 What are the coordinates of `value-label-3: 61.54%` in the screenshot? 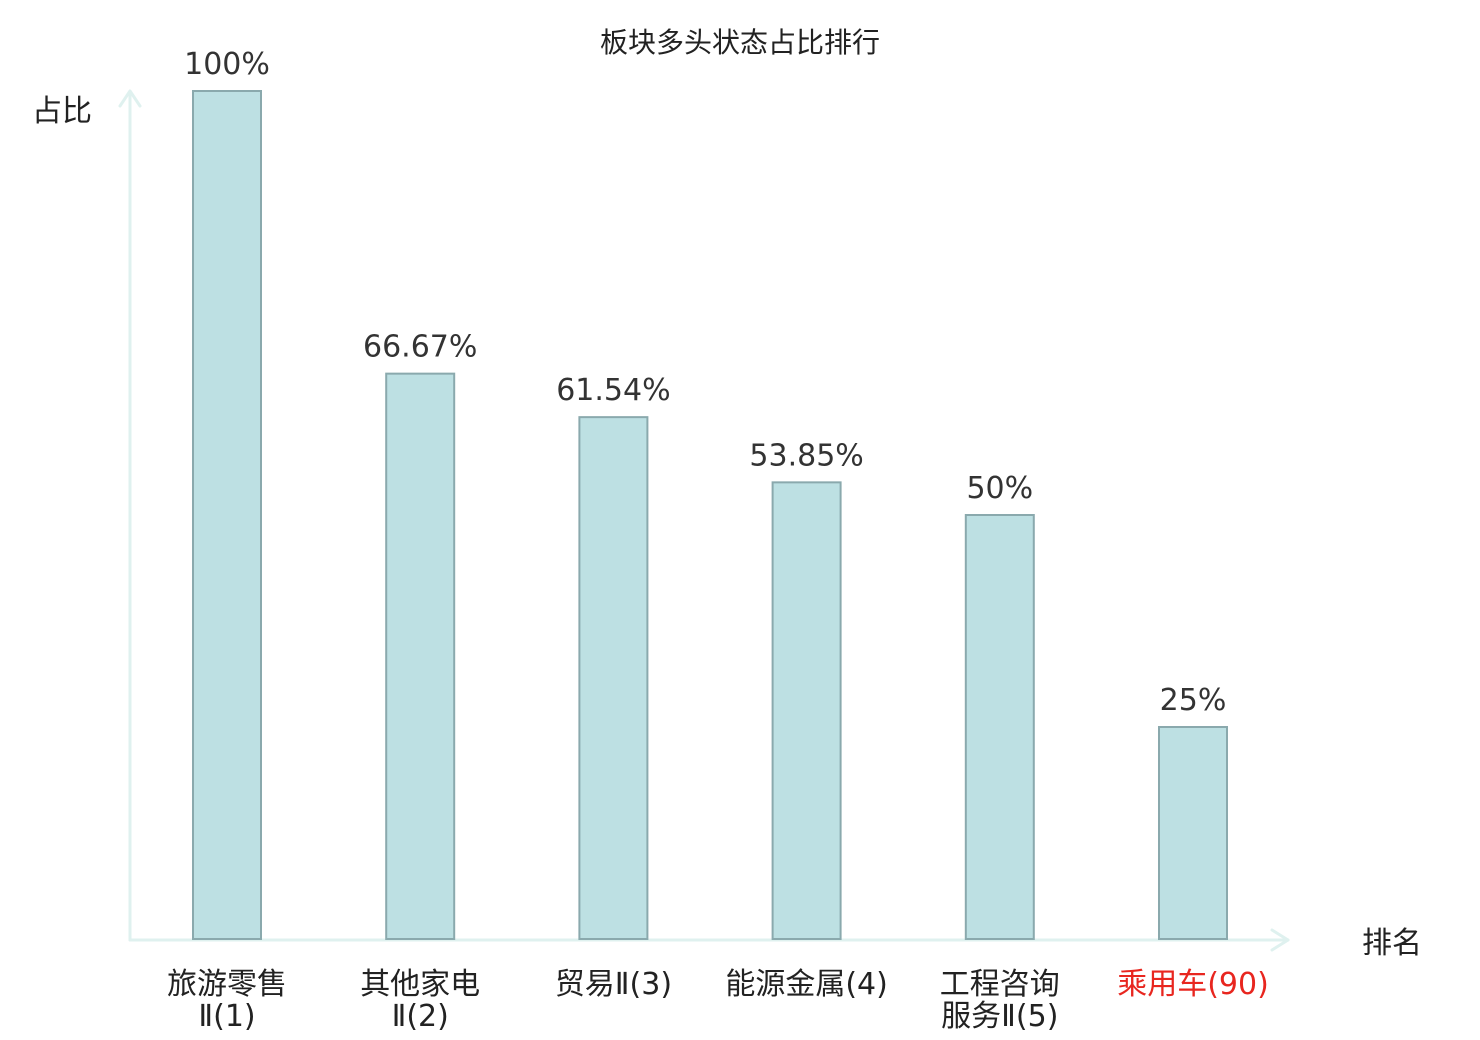 It's located at (613, 390).